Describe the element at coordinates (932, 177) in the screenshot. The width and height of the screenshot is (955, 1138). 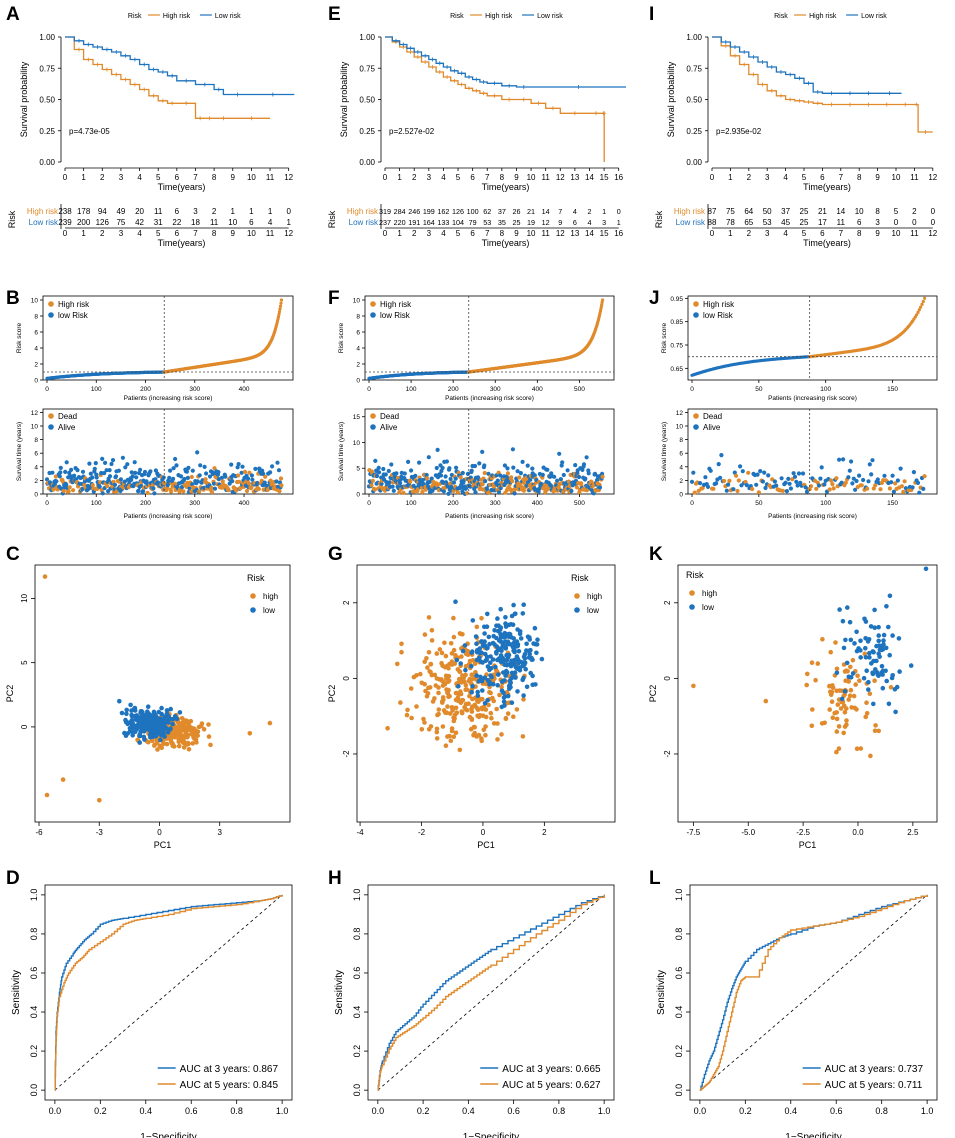
I see `x-tick-label: 12` at that location.